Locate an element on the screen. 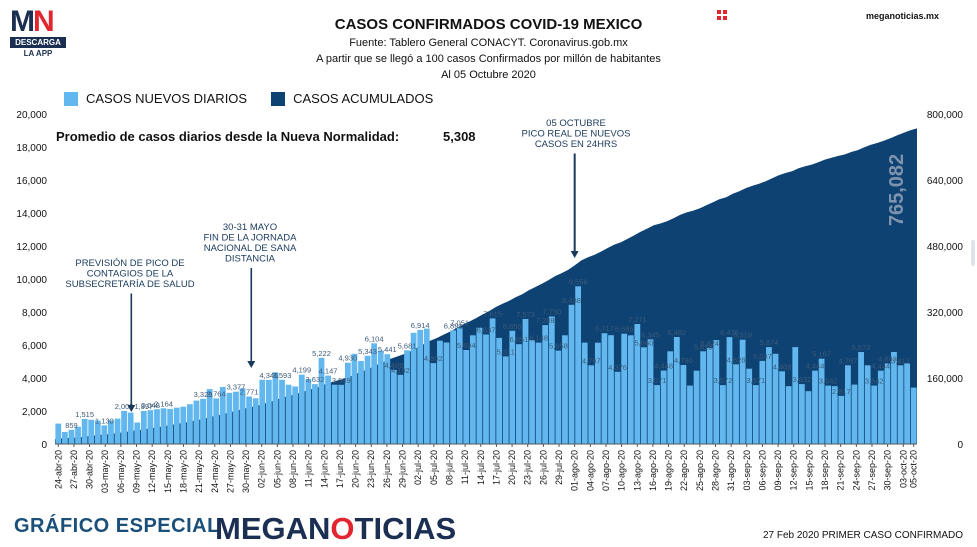 This screenshot has height=547, width=977. x-tick-label: 24-abr-20 is located at coordinates (58, 469).